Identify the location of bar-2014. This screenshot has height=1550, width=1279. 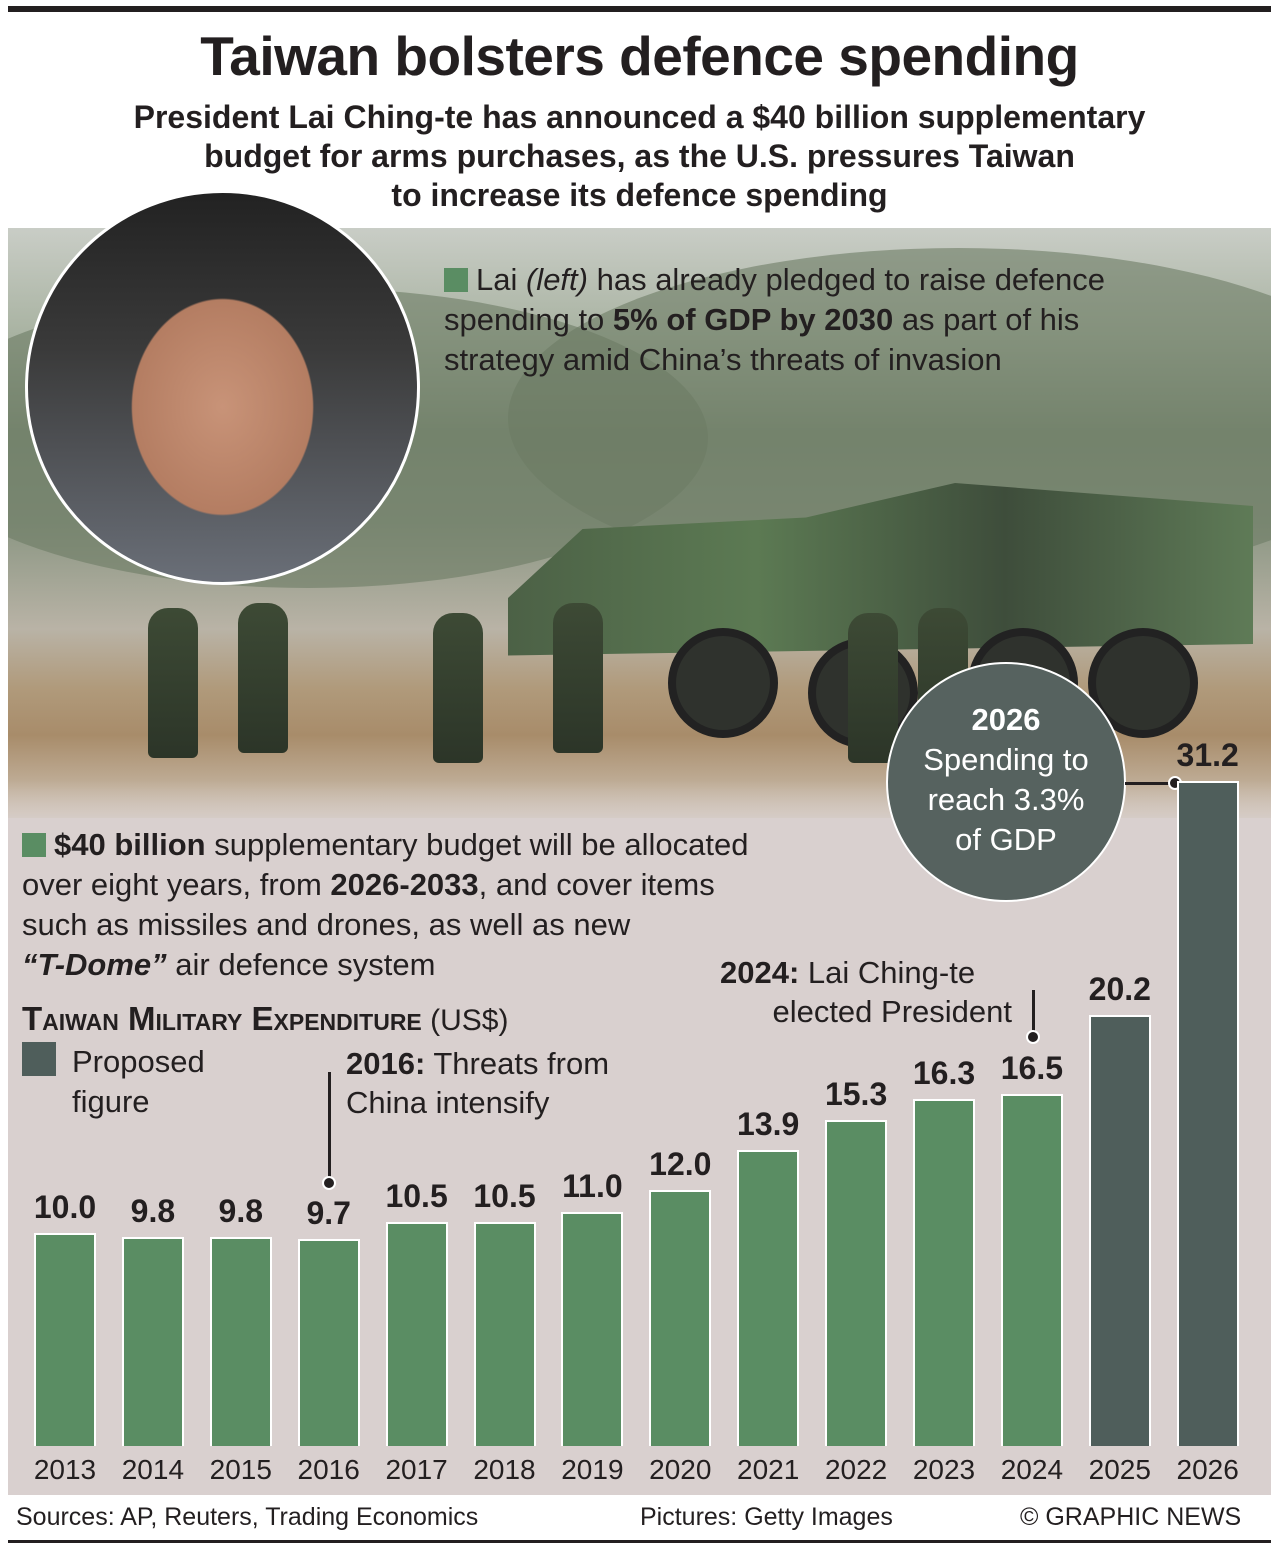
(152, 1341).